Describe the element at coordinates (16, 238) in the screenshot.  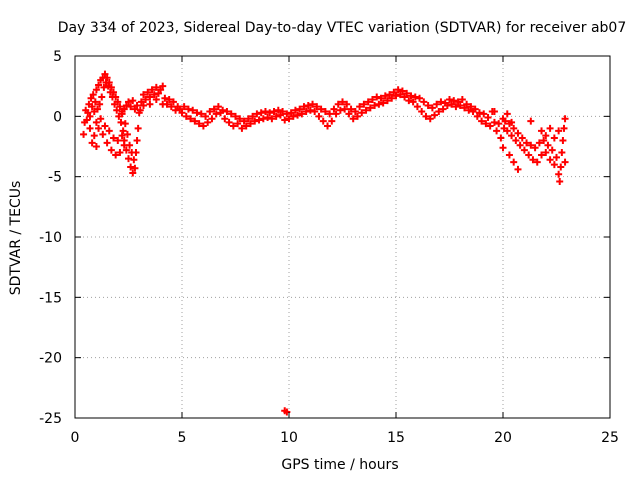
I see `y-axis-label: SDTVAR / TECUs` at that location.